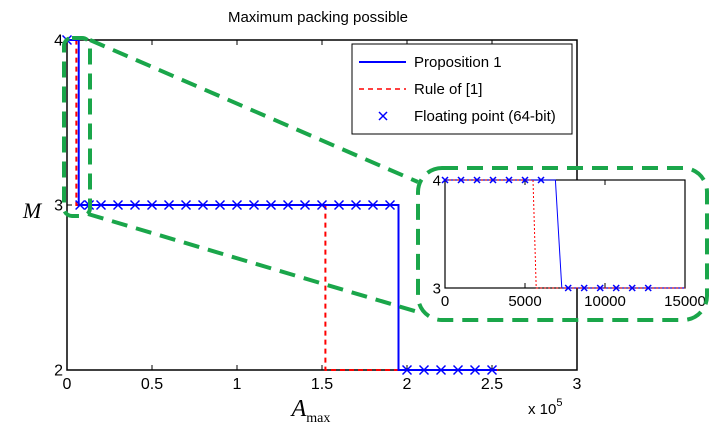 The image size is (709, 435). I want to click on legend-label-floating-point: Floating point (64-bit), so click(485, 116).